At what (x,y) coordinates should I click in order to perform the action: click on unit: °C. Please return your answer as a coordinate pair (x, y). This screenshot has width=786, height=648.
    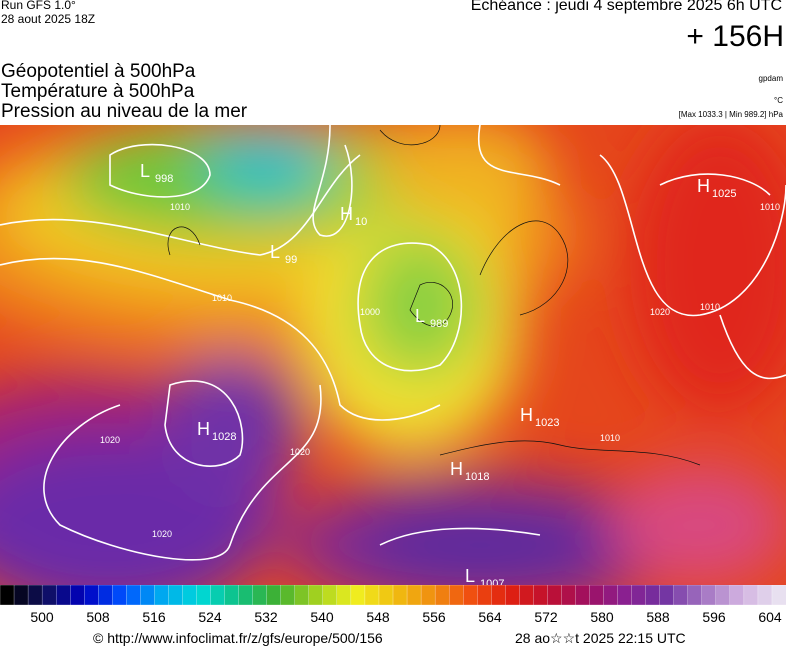
    Looking at the image, I should click on (778, 100).